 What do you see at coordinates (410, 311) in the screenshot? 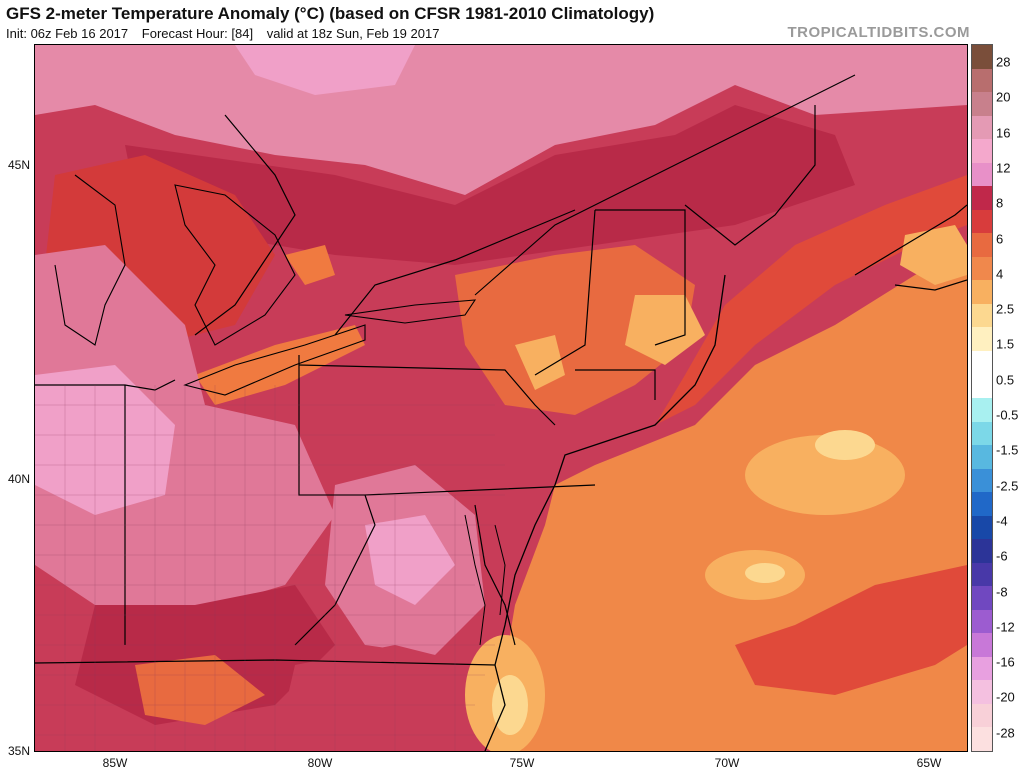
I see `lake-ontario-shore` at bounding box center [410, 311].